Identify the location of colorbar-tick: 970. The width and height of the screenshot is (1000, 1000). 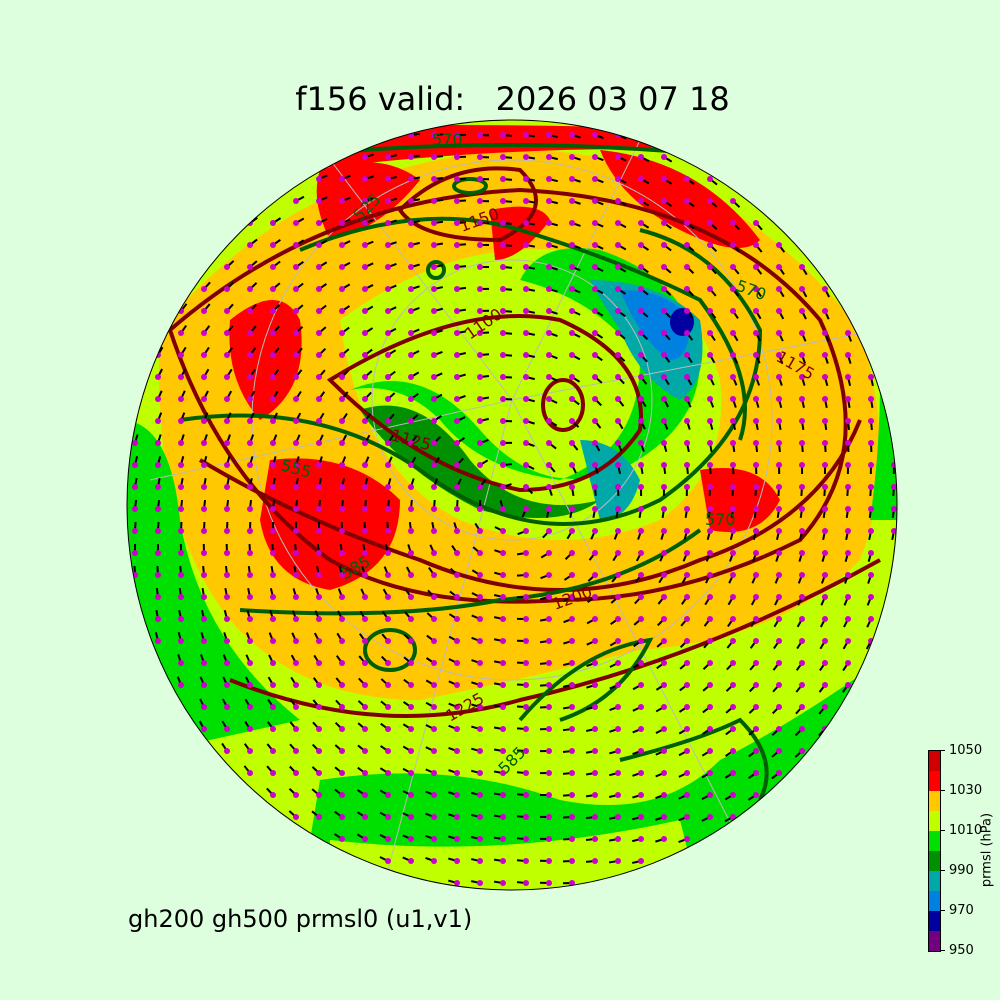
(957, 910).